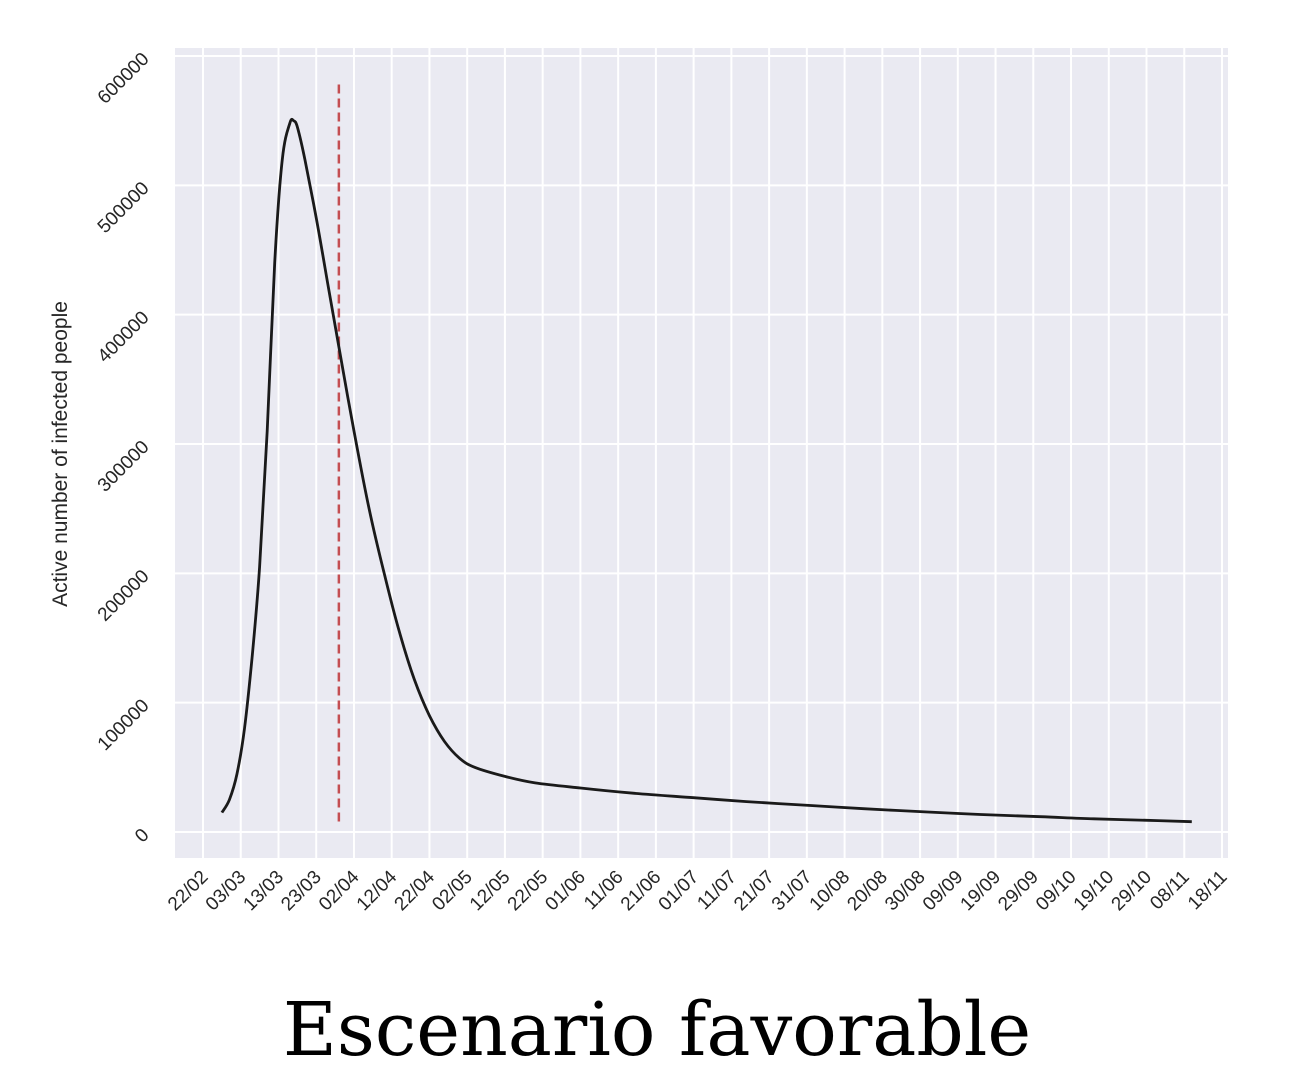  Describe the element at coordinates (943, 891) in the screenshot. I see `x-tick-label: 09/09` at that location.